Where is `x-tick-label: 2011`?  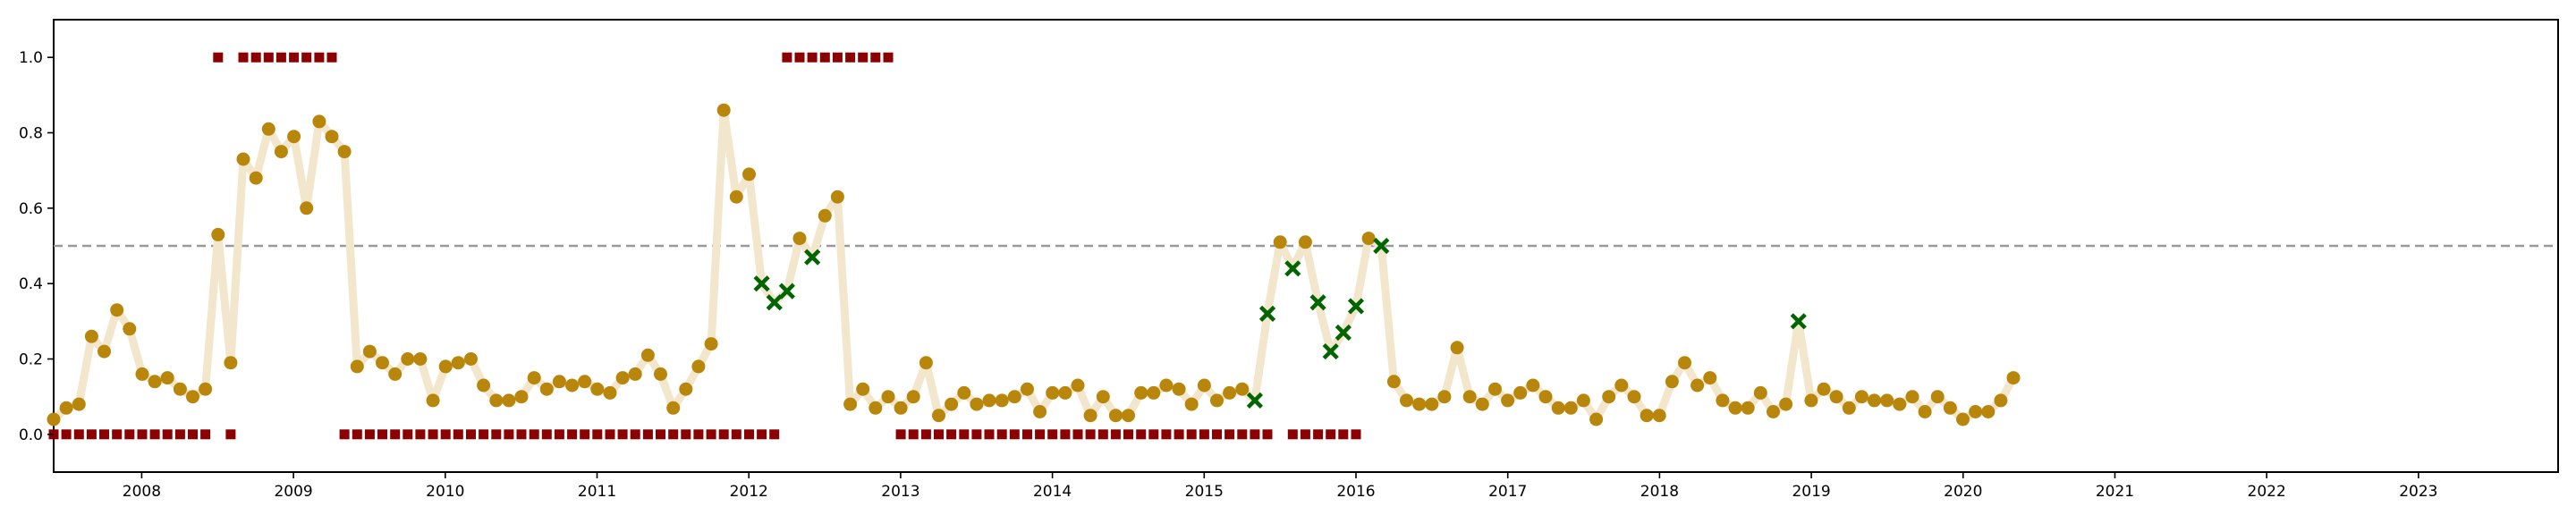 x-tick-label: 2011 is located at coordinates (597, 492).